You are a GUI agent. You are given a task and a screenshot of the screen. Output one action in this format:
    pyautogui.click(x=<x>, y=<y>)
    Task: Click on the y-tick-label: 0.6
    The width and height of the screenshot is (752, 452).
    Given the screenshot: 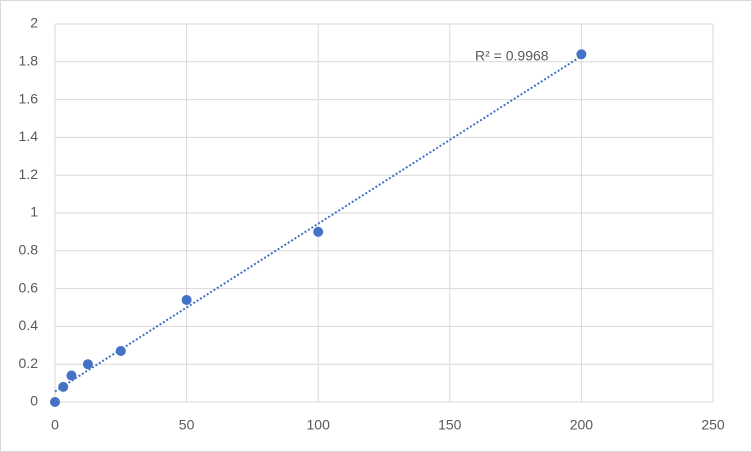 What is the action you would take?
    pyautogui.click(x=29, y=287)
    